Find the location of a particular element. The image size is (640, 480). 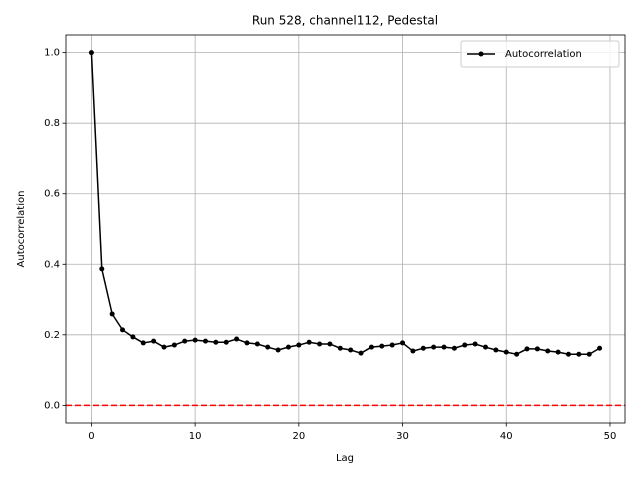

x-tick-label: 10 is located at coordinates (195, 436).